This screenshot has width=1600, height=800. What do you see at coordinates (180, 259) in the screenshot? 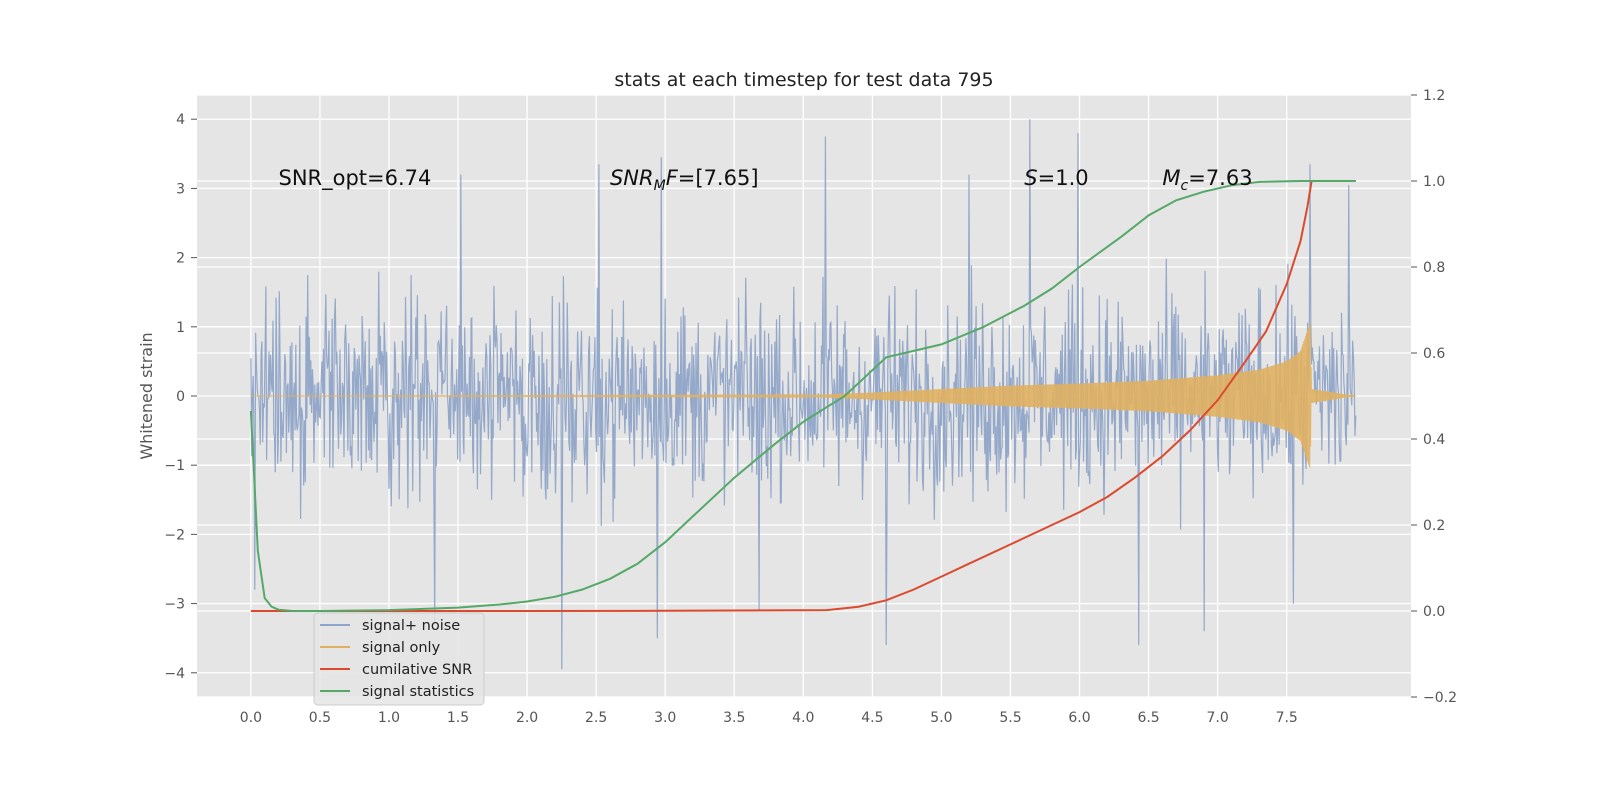
I see `y-tick-label: 2` at bounding box center [180, 259].